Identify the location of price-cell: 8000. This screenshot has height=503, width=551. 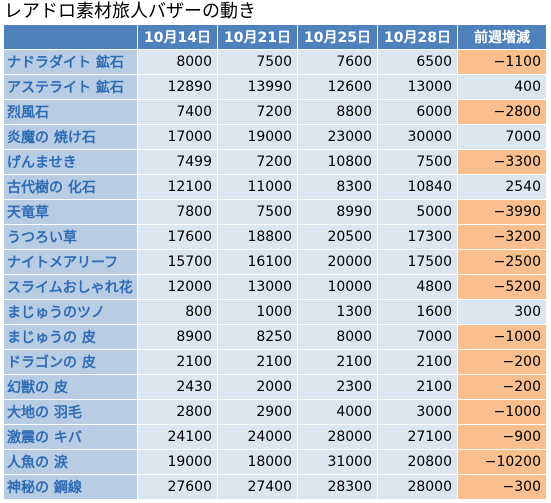
(337, 337).